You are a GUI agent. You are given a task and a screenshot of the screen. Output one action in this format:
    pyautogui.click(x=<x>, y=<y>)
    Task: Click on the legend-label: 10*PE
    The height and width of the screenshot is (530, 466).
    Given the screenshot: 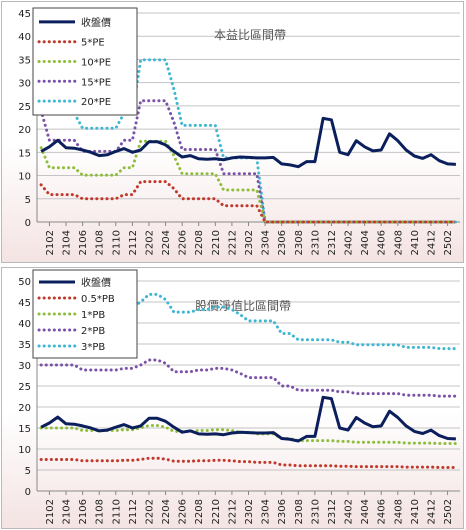 What is the action you would take?
    pyautogui.click(x=96, y=63)
    